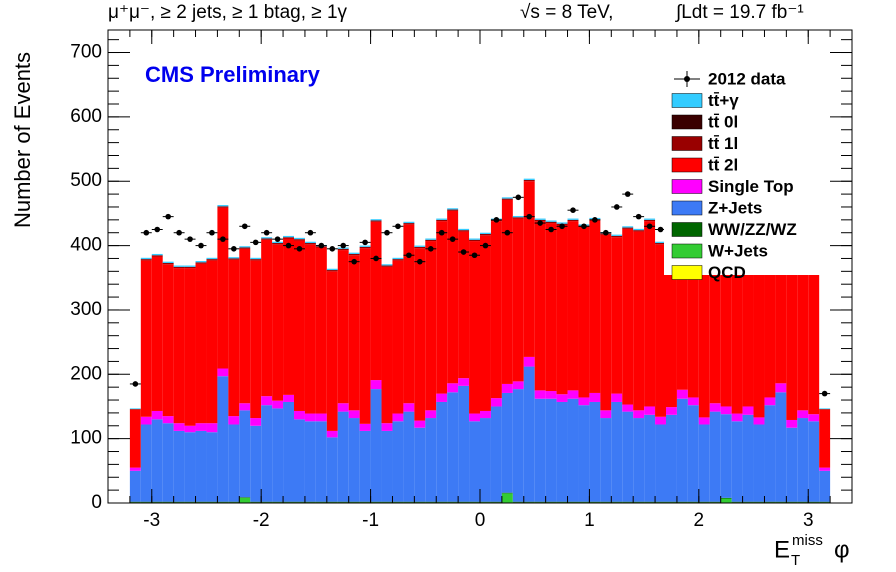  I want to click on x-tick-label: 2, so click(699, 520).